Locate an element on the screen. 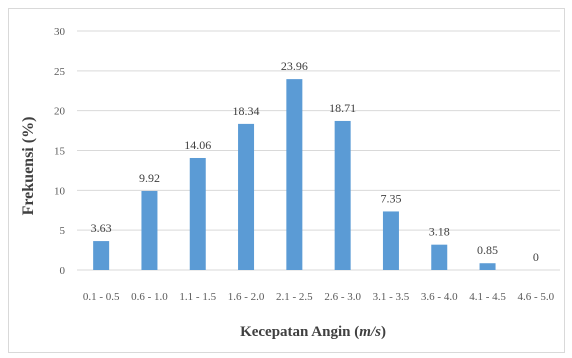 The height and width of the screenshot is (358, 572). y-tick-label: 15 is located at coordinates (60, 152).